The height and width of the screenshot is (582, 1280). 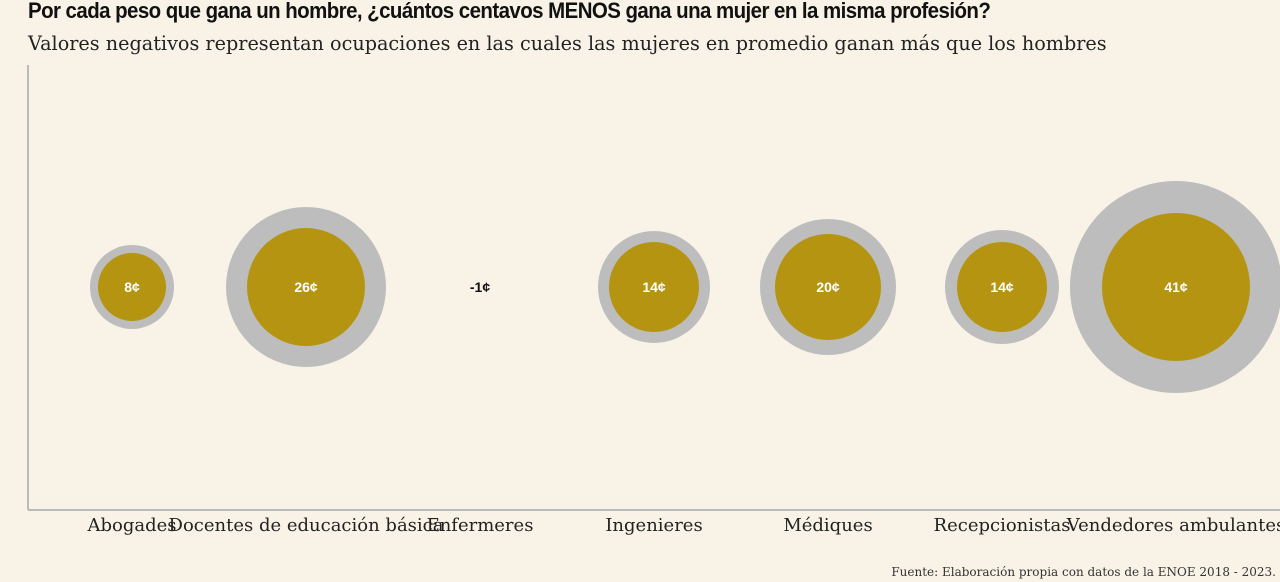 I want to click on data-label: 41¢, so click(x=1176, y=287).